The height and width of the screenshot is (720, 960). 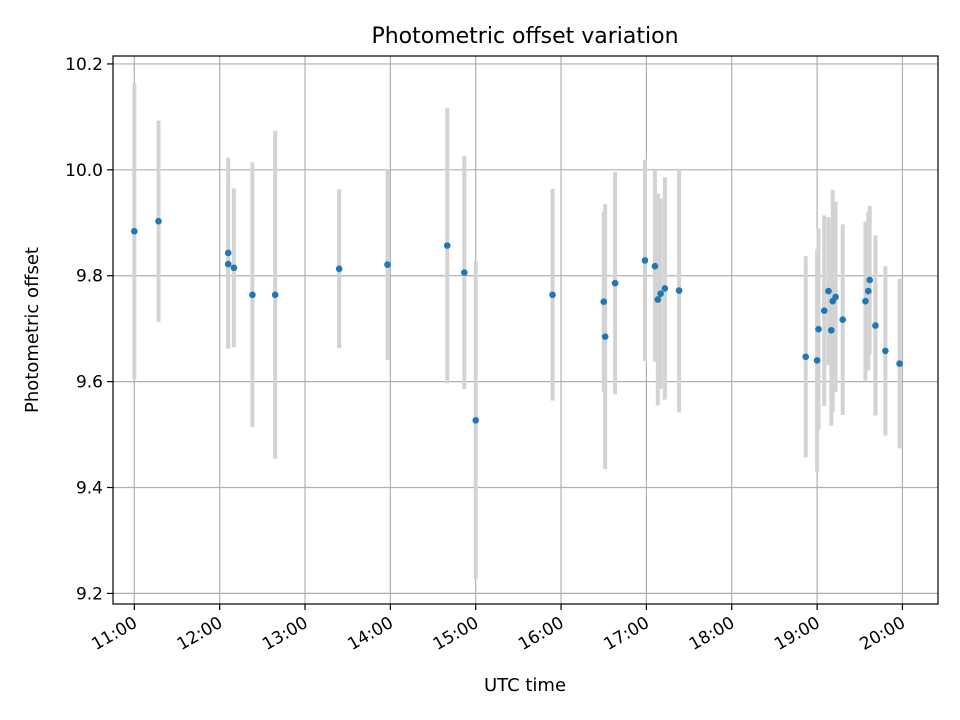 I want to click on y-tick-label: 9.2, so click(x=89, y=594).